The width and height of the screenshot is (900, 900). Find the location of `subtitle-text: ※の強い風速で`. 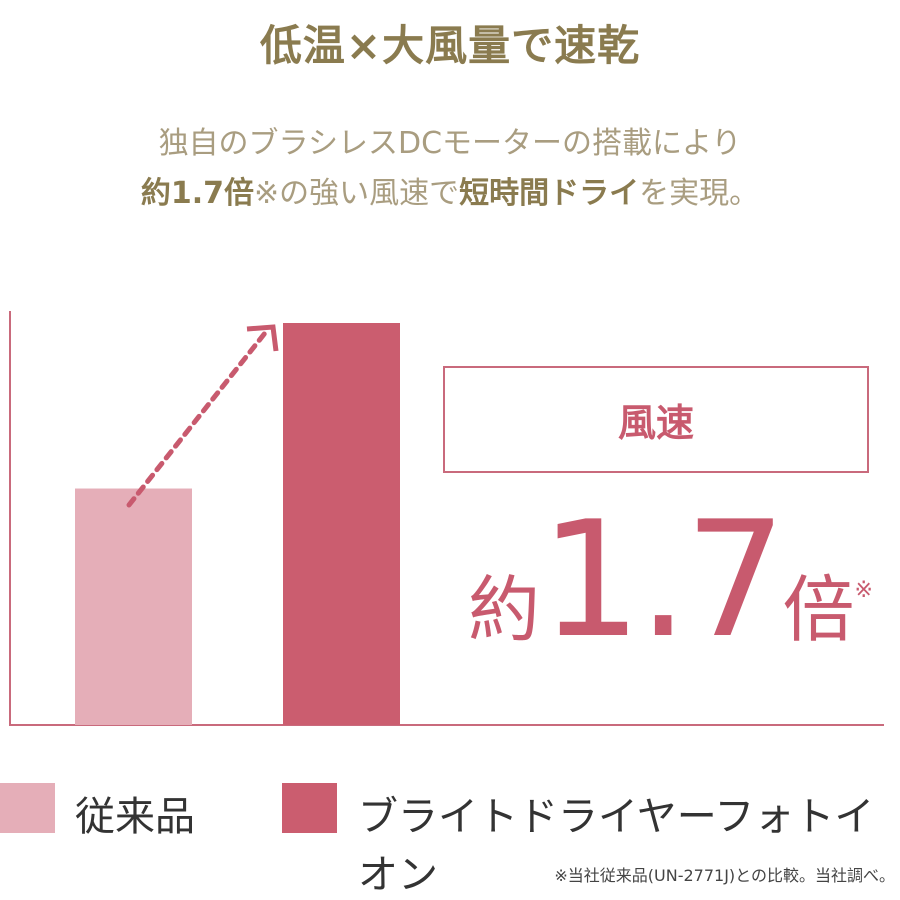

subtitle-text: ※の強い風速で is located at coordinates (357, 193).